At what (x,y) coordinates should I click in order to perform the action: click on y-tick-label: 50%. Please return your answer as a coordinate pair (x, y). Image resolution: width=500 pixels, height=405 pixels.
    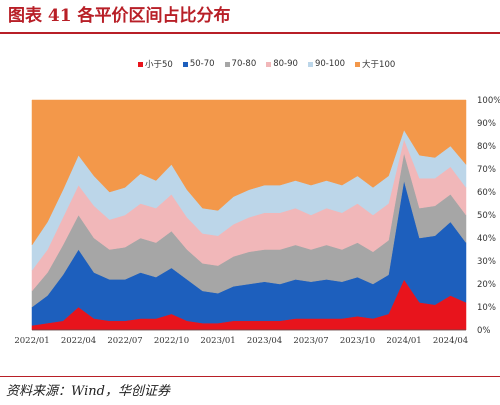
    Looking at the image, I should click on (486, 216).